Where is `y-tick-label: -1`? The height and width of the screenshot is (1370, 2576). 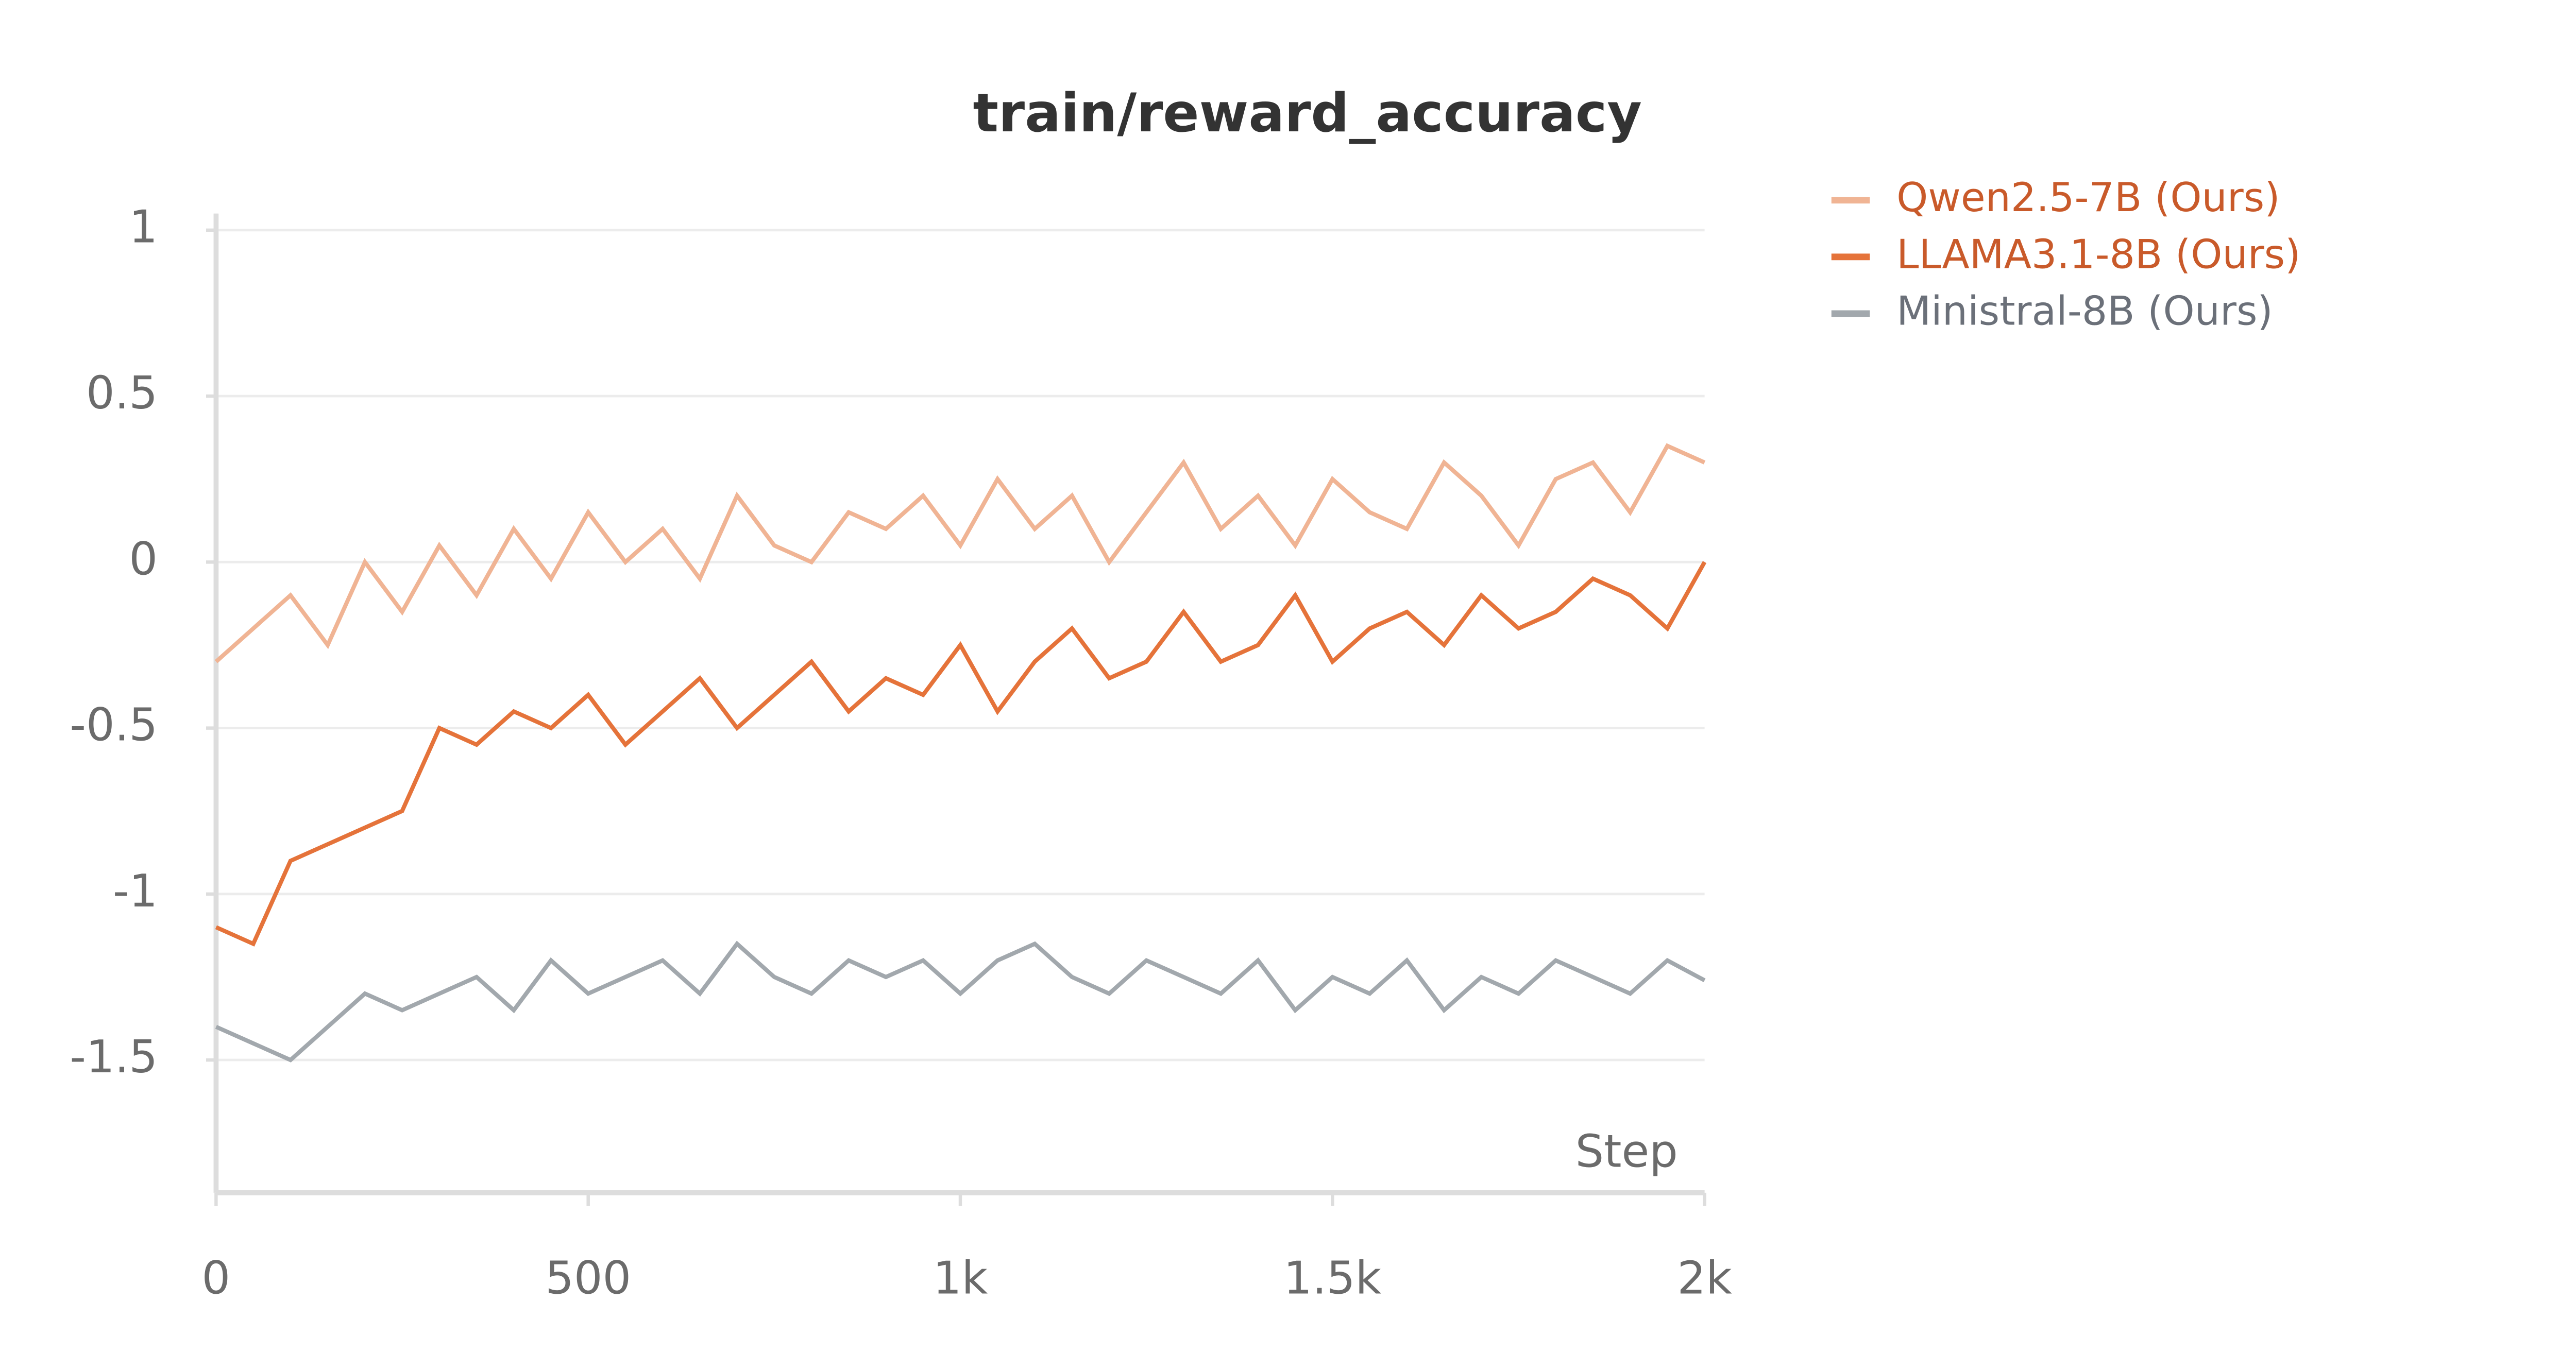
y-tick-label: -1 is located at coordinates (135, 891).